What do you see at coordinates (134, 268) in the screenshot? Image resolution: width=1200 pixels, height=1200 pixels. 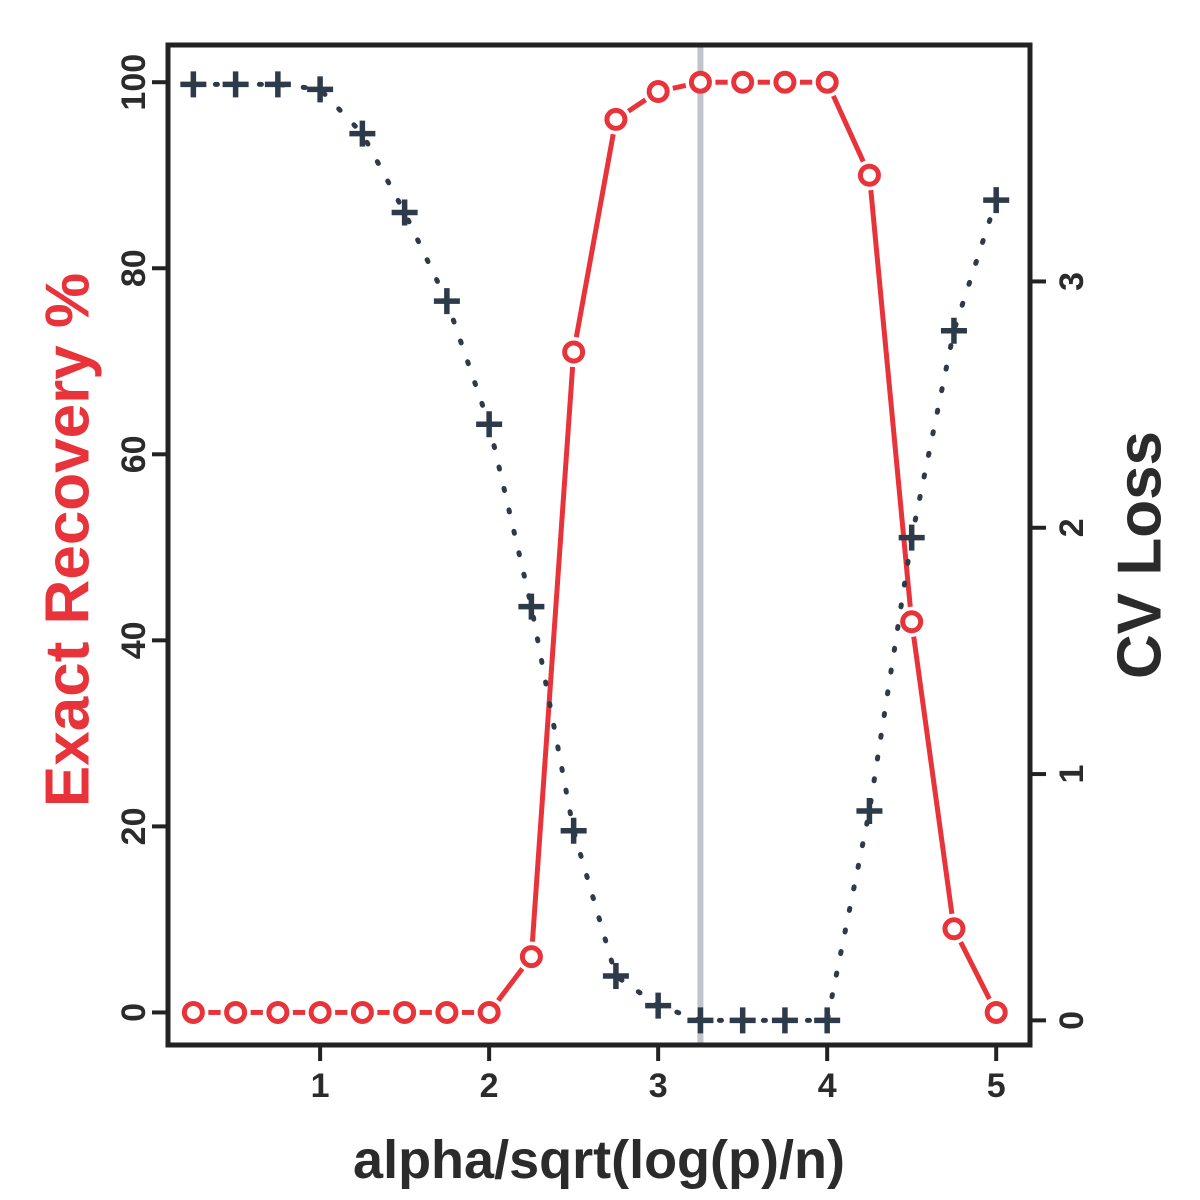 I see `y-left-tick-label: 80` at bounding box center [134, 268].